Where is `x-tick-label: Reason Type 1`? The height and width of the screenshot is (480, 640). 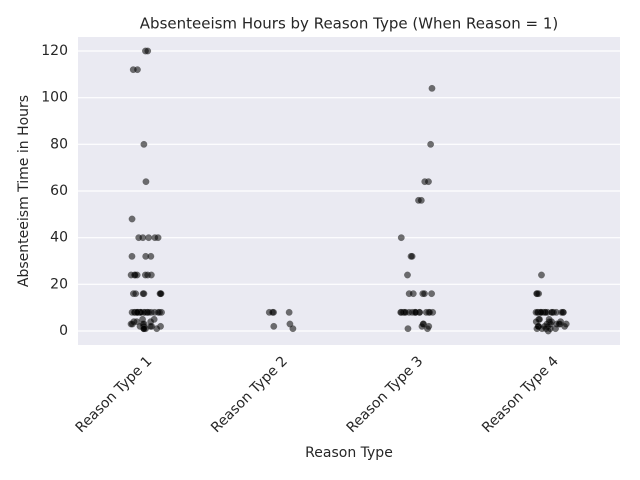 x-tick-label: Reason Type 1 is located at coordinates (114, 394).